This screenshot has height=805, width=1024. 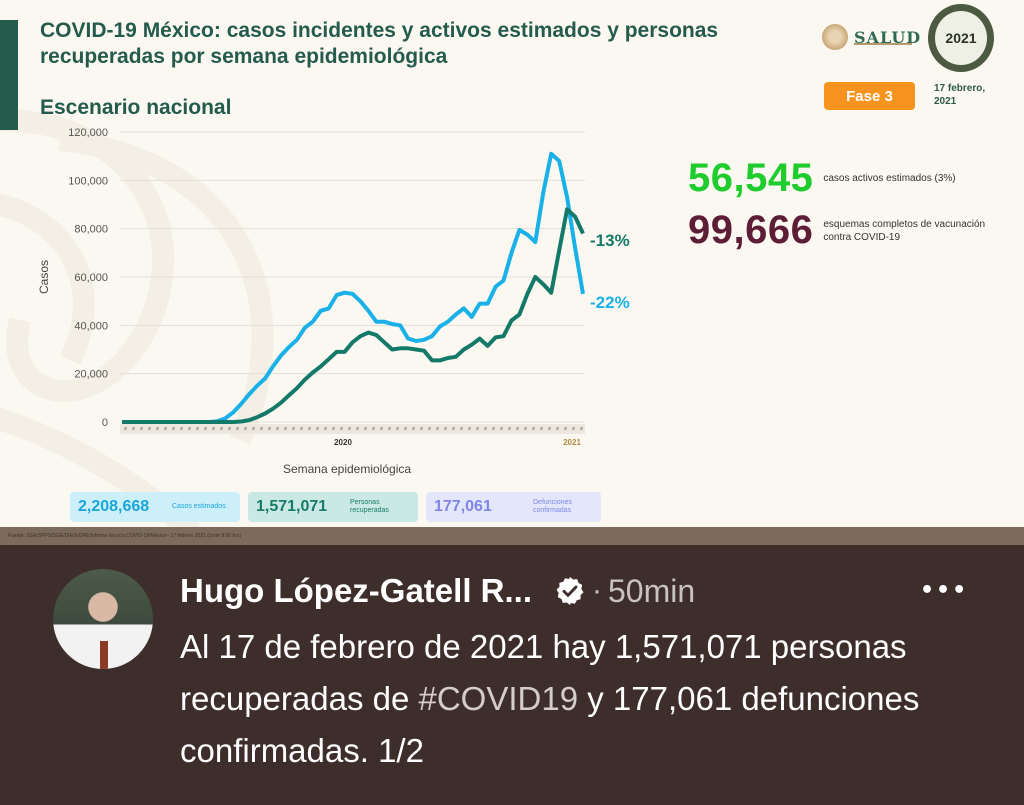 What do you see at coordinates (835, 37) in the screenshot?
I see `mexico-seal-icon` at bounding box center [835, 37].